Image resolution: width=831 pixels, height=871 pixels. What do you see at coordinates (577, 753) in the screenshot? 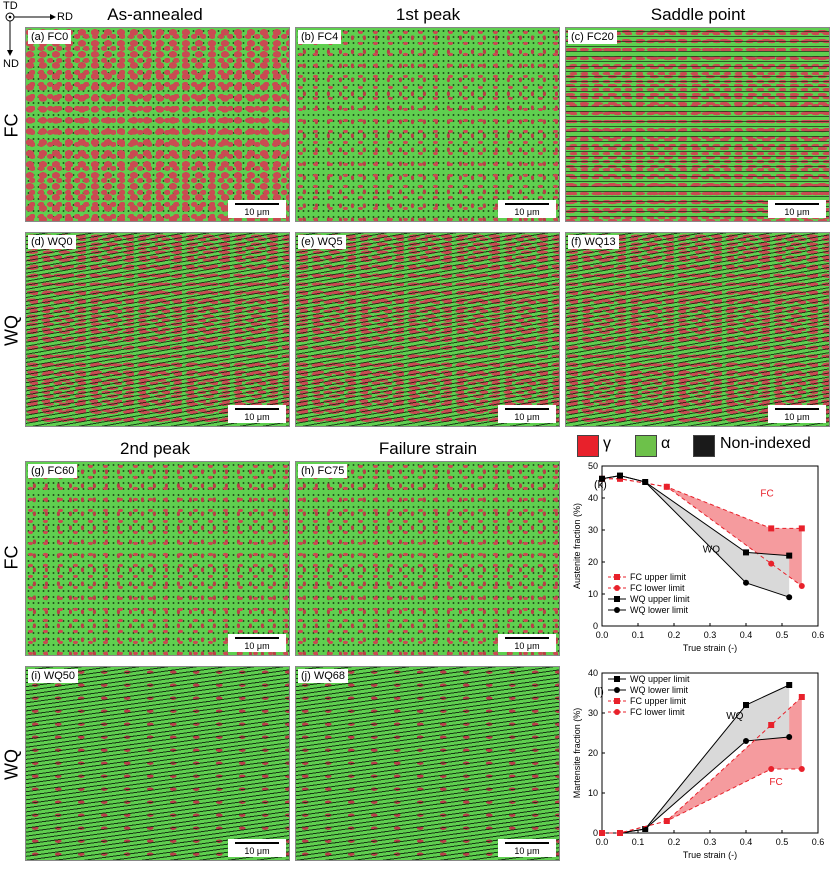
I see `y-axis-label: Martensite fraction (%)` at bounding box center [577, 753].